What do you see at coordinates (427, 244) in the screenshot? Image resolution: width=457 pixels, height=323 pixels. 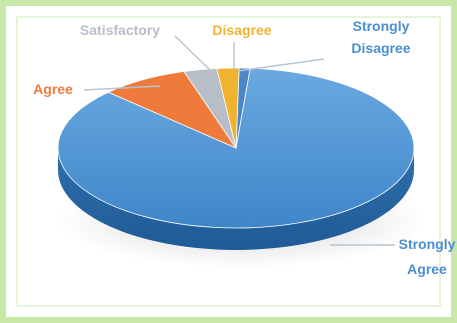 I see `label-strongly-agree-line1: Strongly` at bounding box center [427, 244].